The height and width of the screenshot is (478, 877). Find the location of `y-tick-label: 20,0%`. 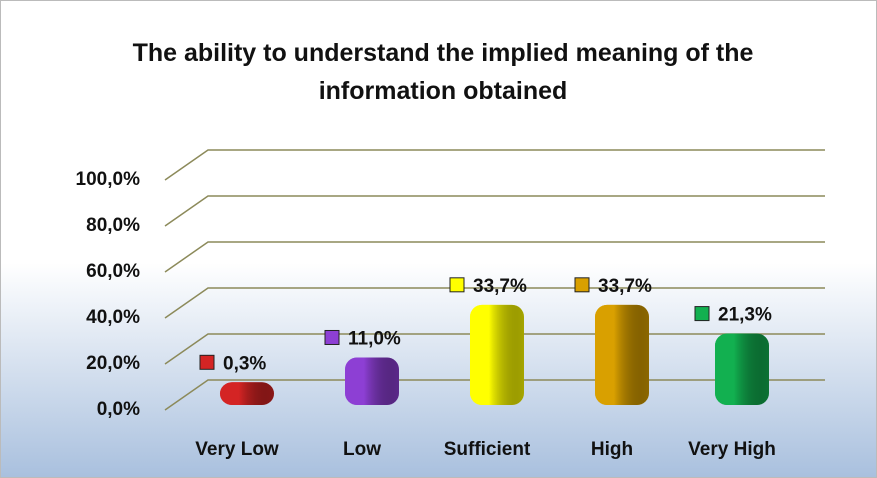

y-tick-label: 20,0% is located at coordinates (113, 363).